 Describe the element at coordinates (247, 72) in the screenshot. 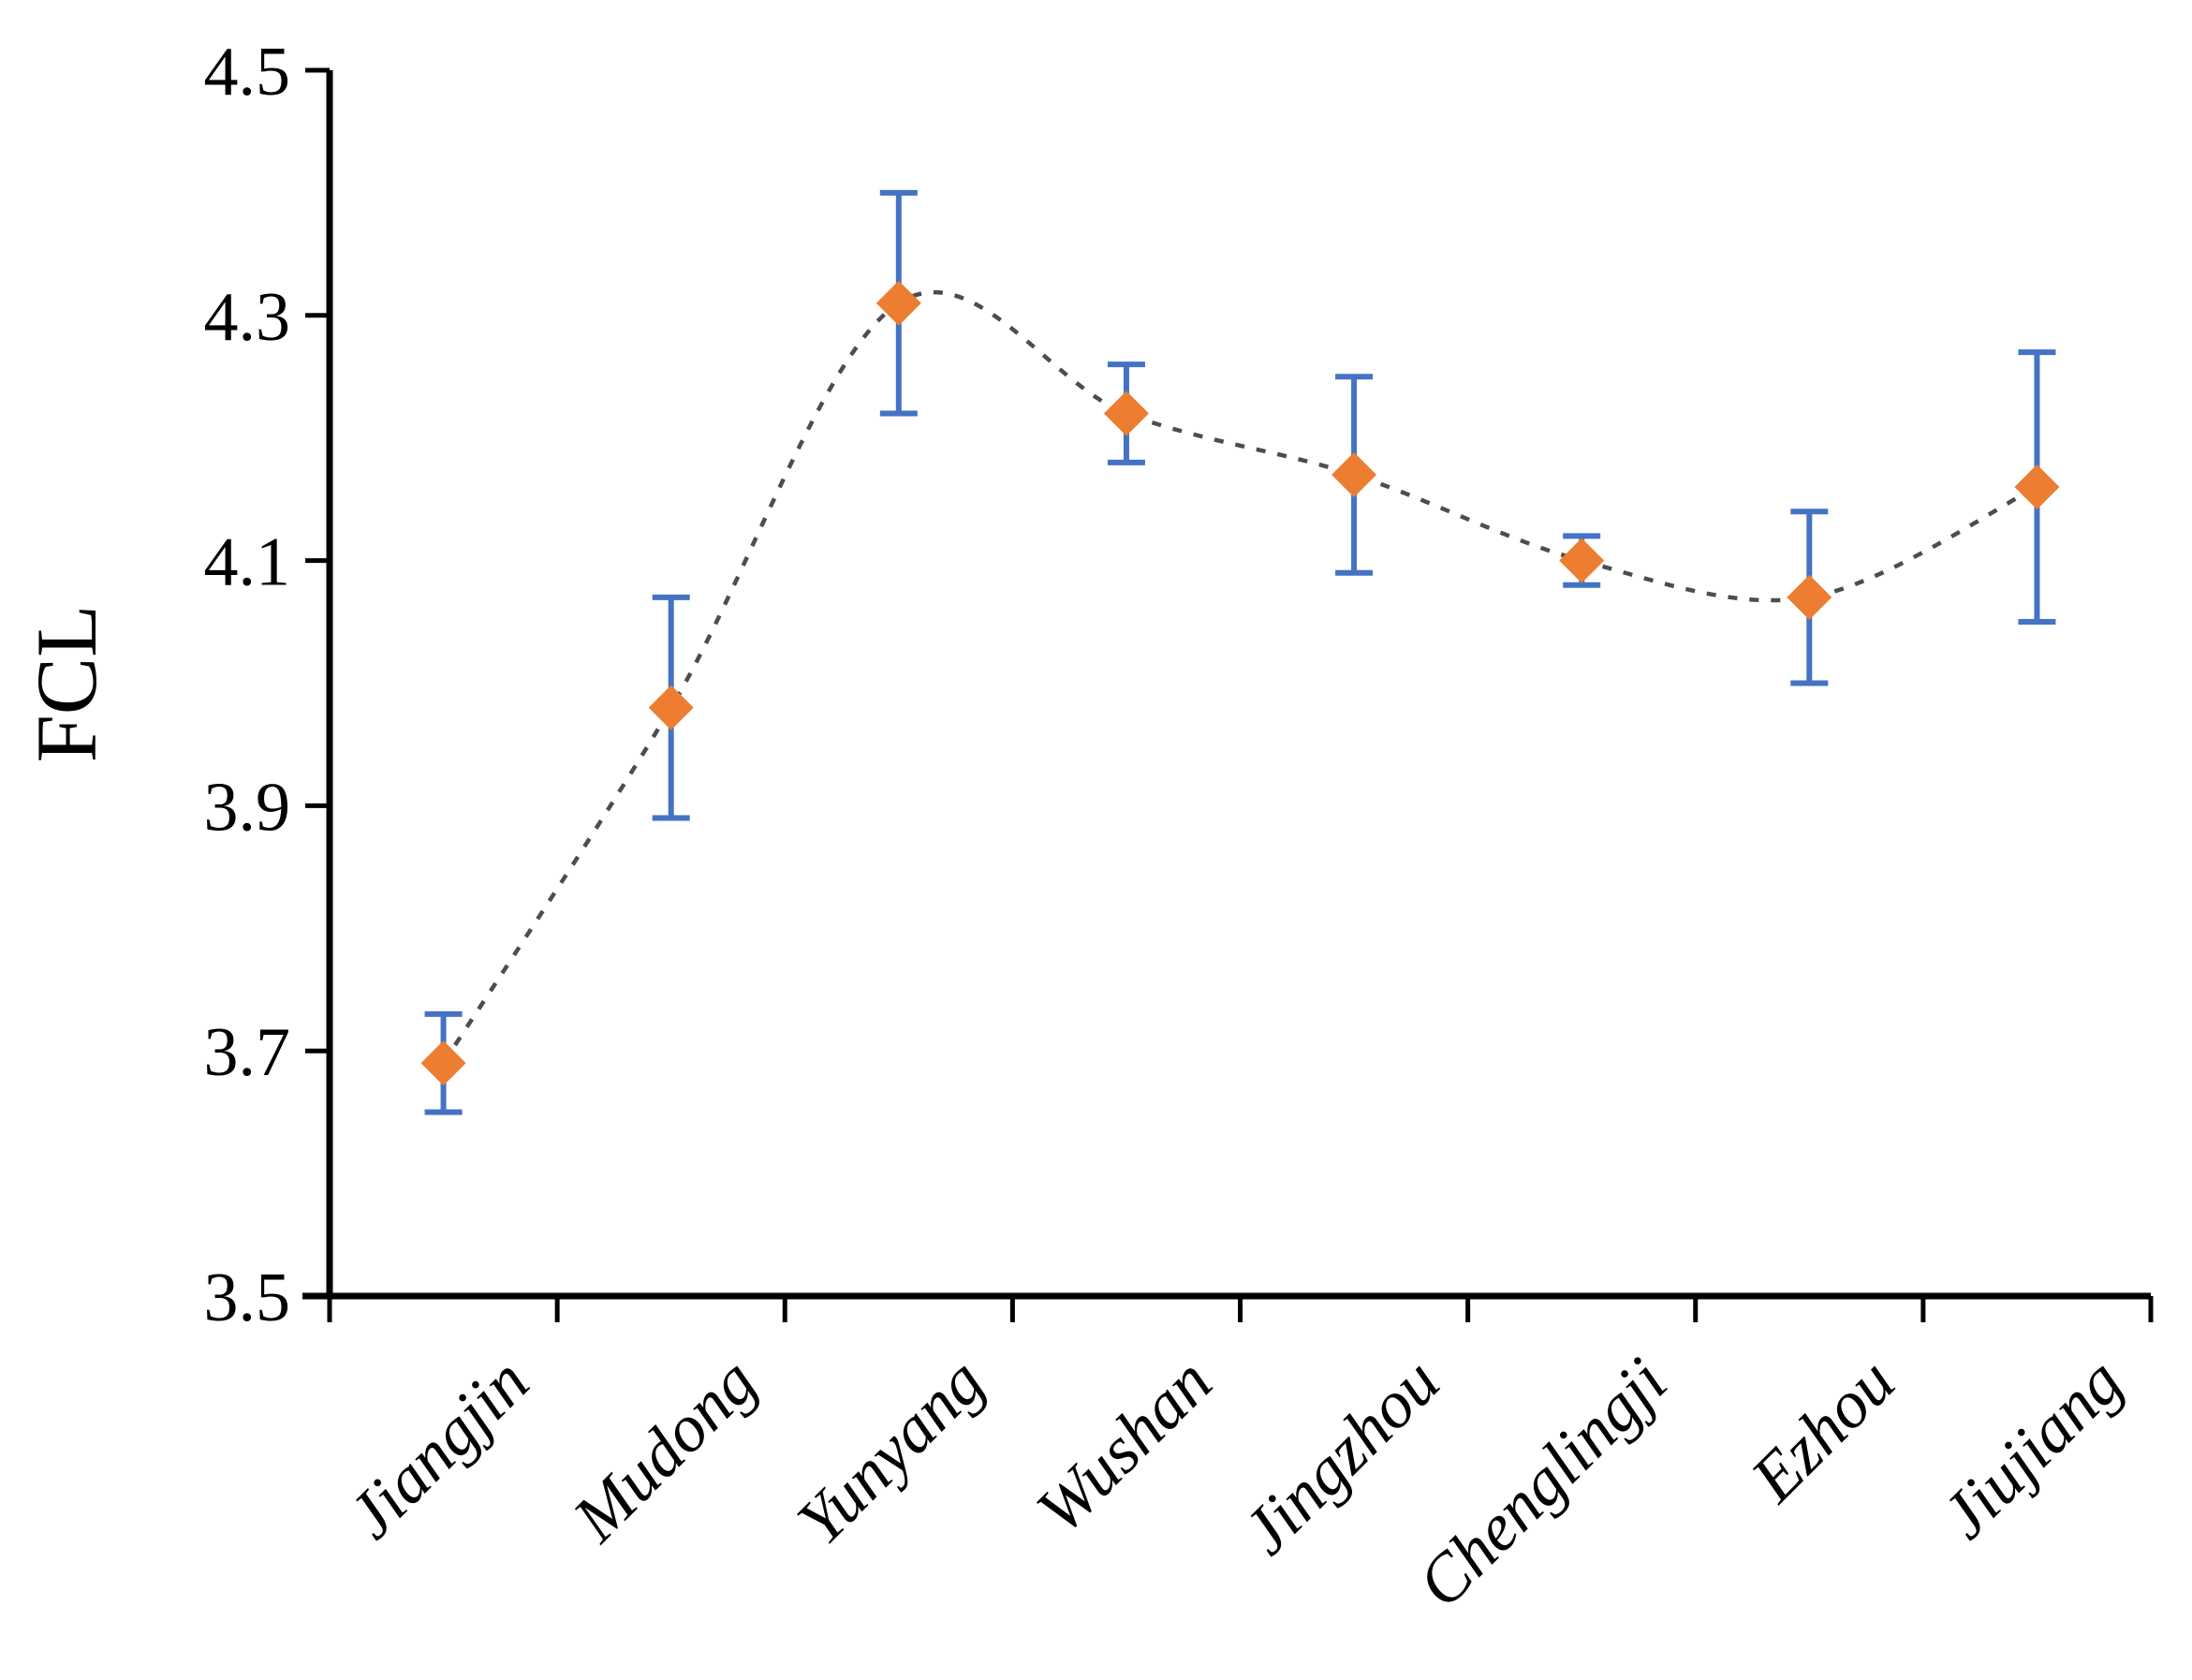

I see `y-tick-label: 4.5` at that location.